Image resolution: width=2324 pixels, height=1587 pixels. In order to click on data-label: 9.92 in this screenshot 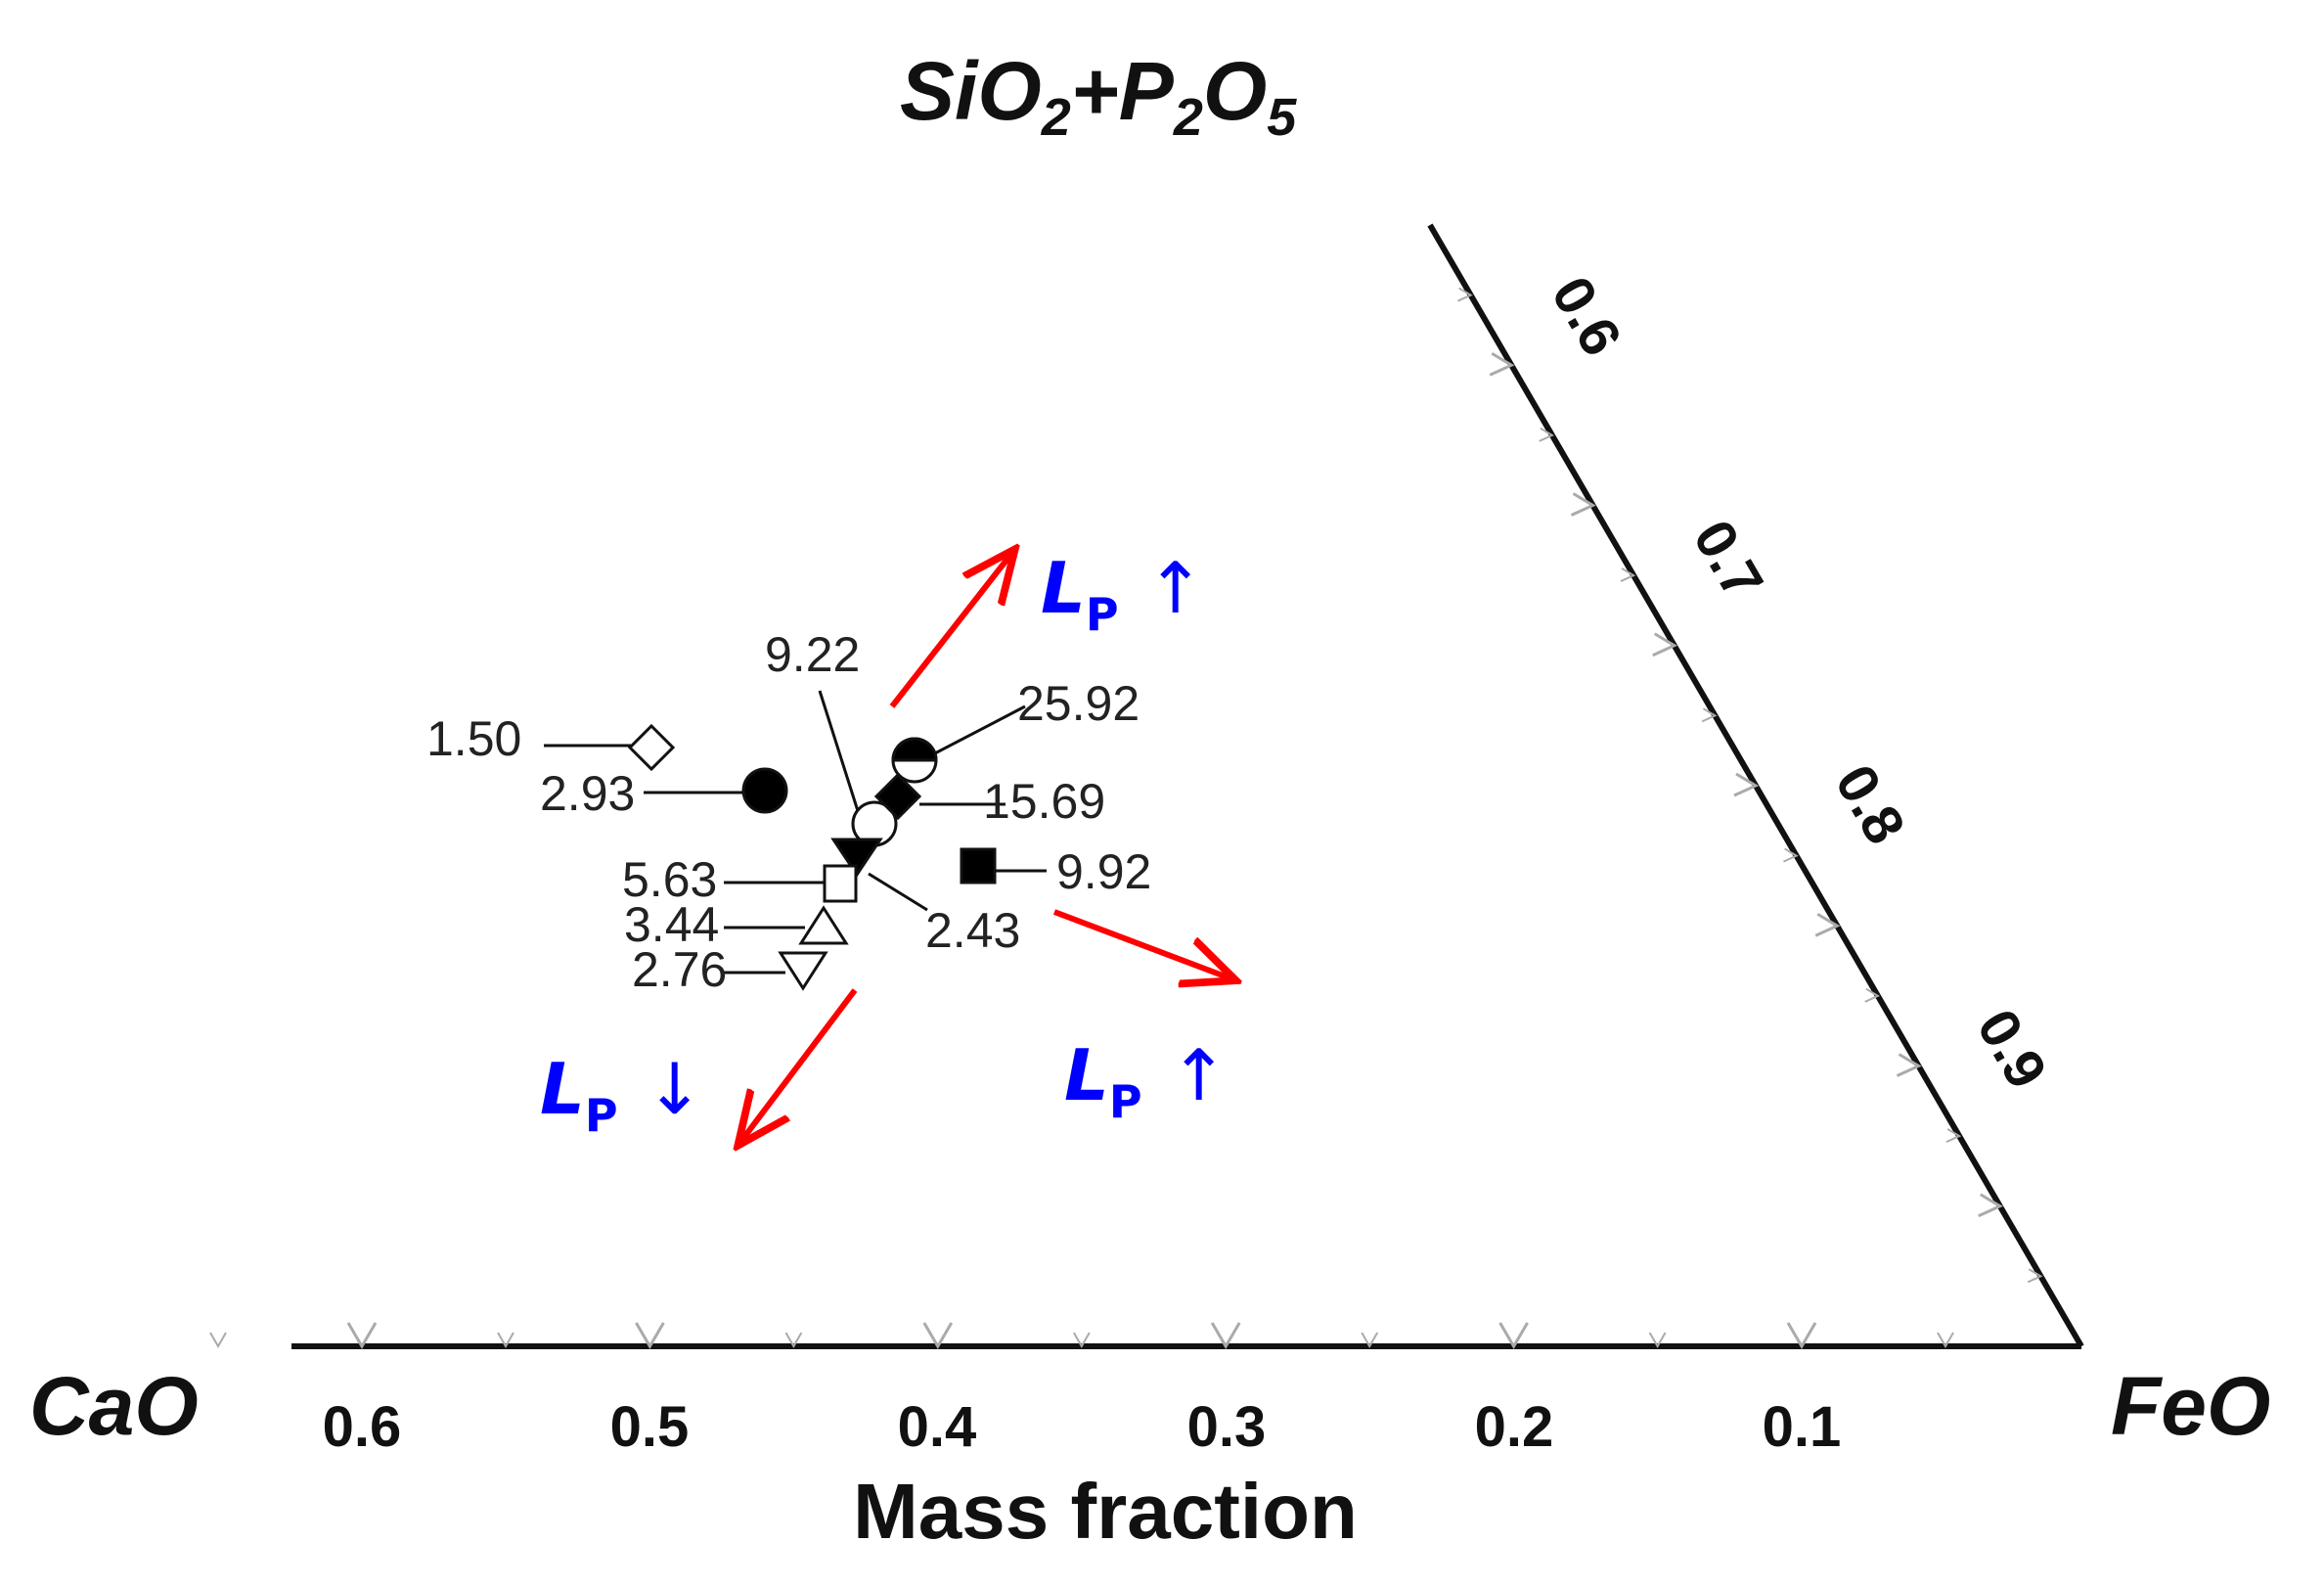, I will do `click(1103, 871)`.